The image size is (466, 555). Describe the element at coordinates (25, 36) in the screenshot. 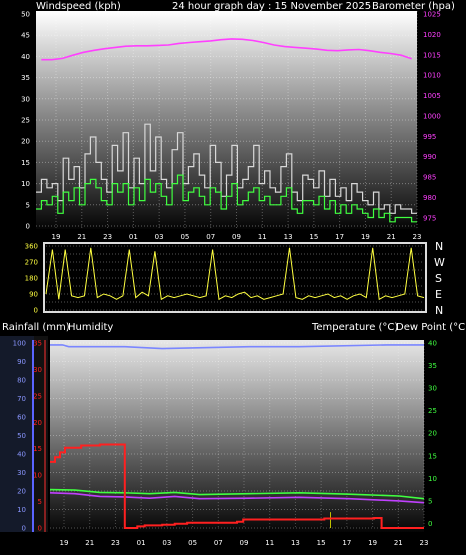

I see `y-tick-label: 45` at that location.